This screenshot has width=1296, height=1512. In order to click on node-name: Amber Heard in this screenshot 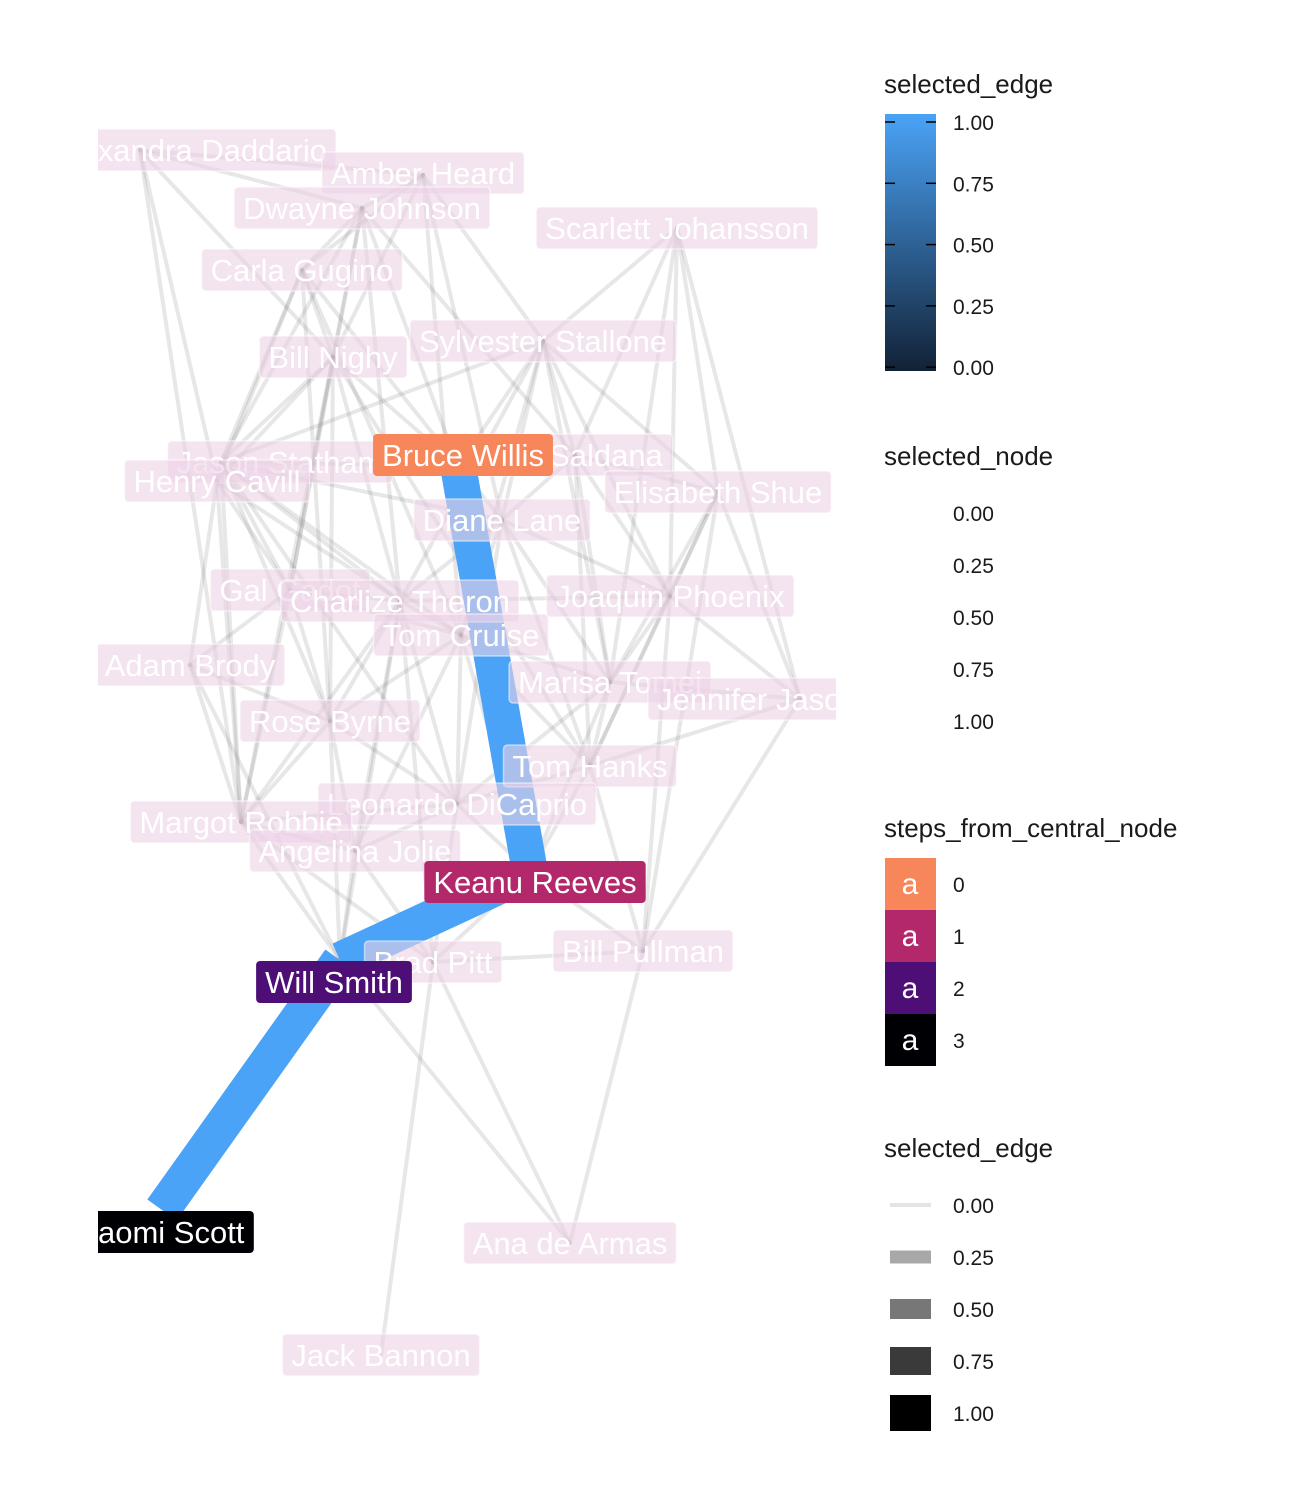, I will do `click(423, 173)`.